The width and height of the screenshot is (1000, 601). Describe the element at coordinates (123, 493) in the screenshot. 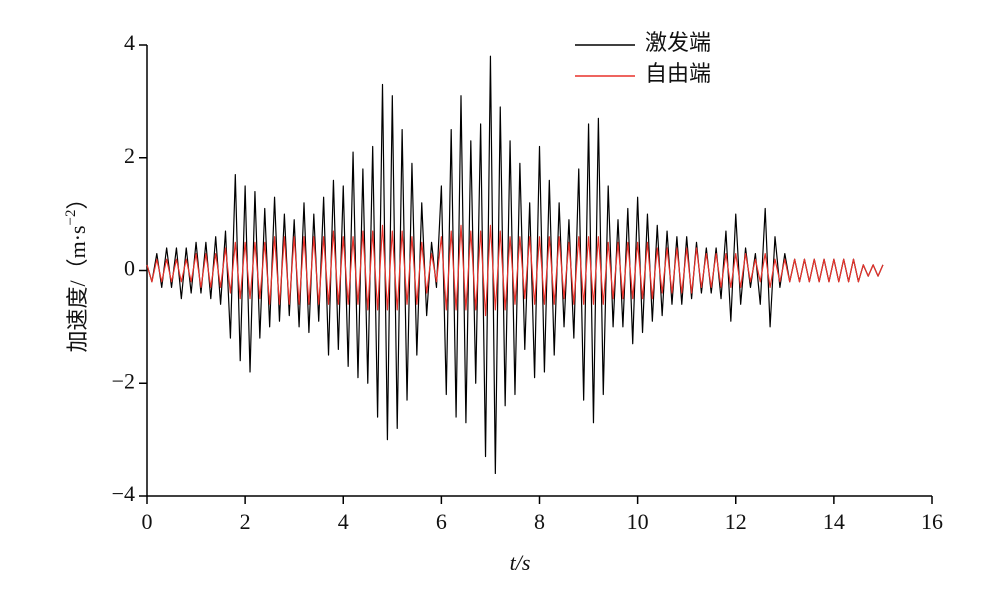

I see `y-tick-label: −4` at that location.